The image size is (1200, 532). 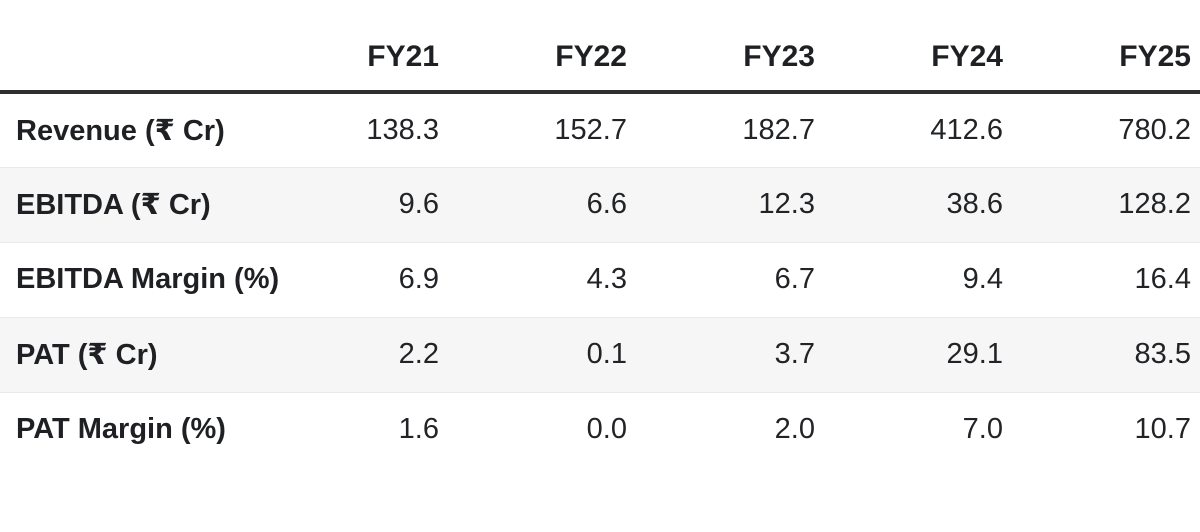 What do you see at coordinates (1154, 204) in the screenshot?
I see `cell-ebitda-fy25: 128.2` at bounding box center [1154, 204].